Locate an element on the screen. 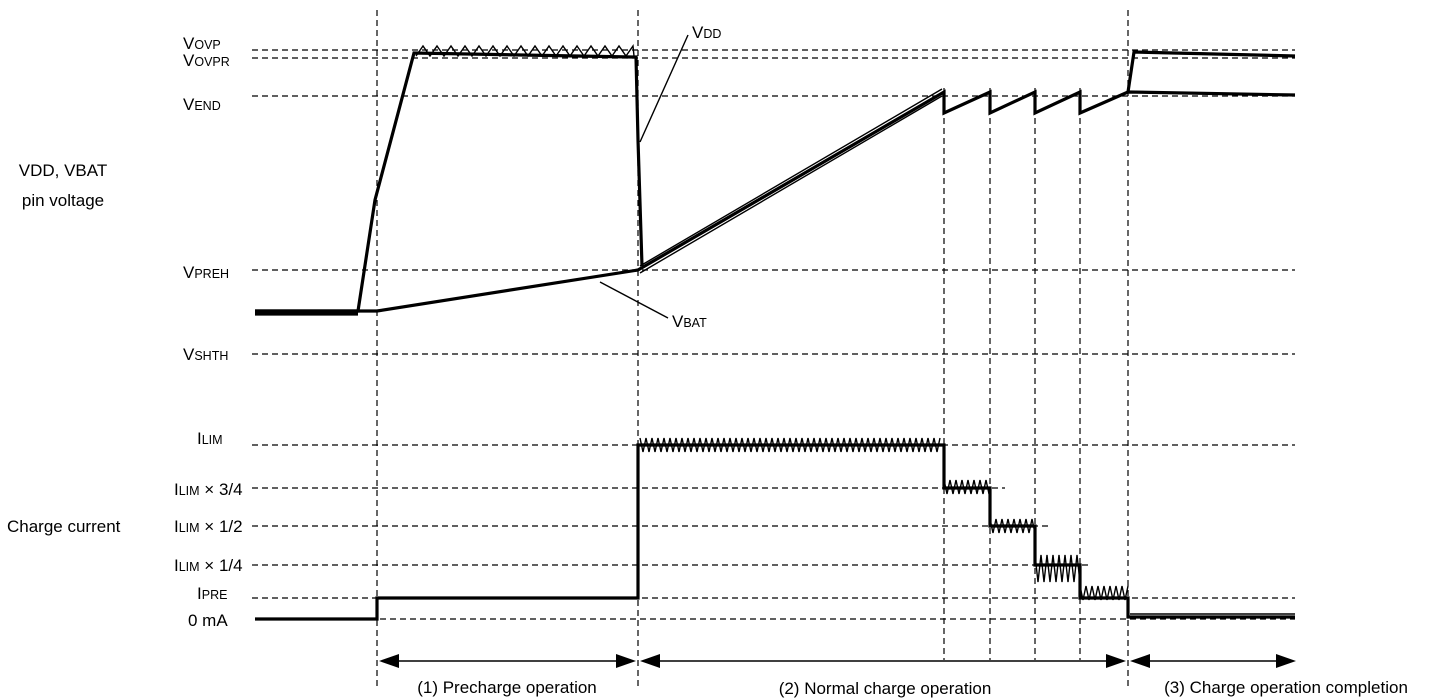 This screenshot has width=1448, height=700. vend-label: VEND is located at coordinates (202, 104).